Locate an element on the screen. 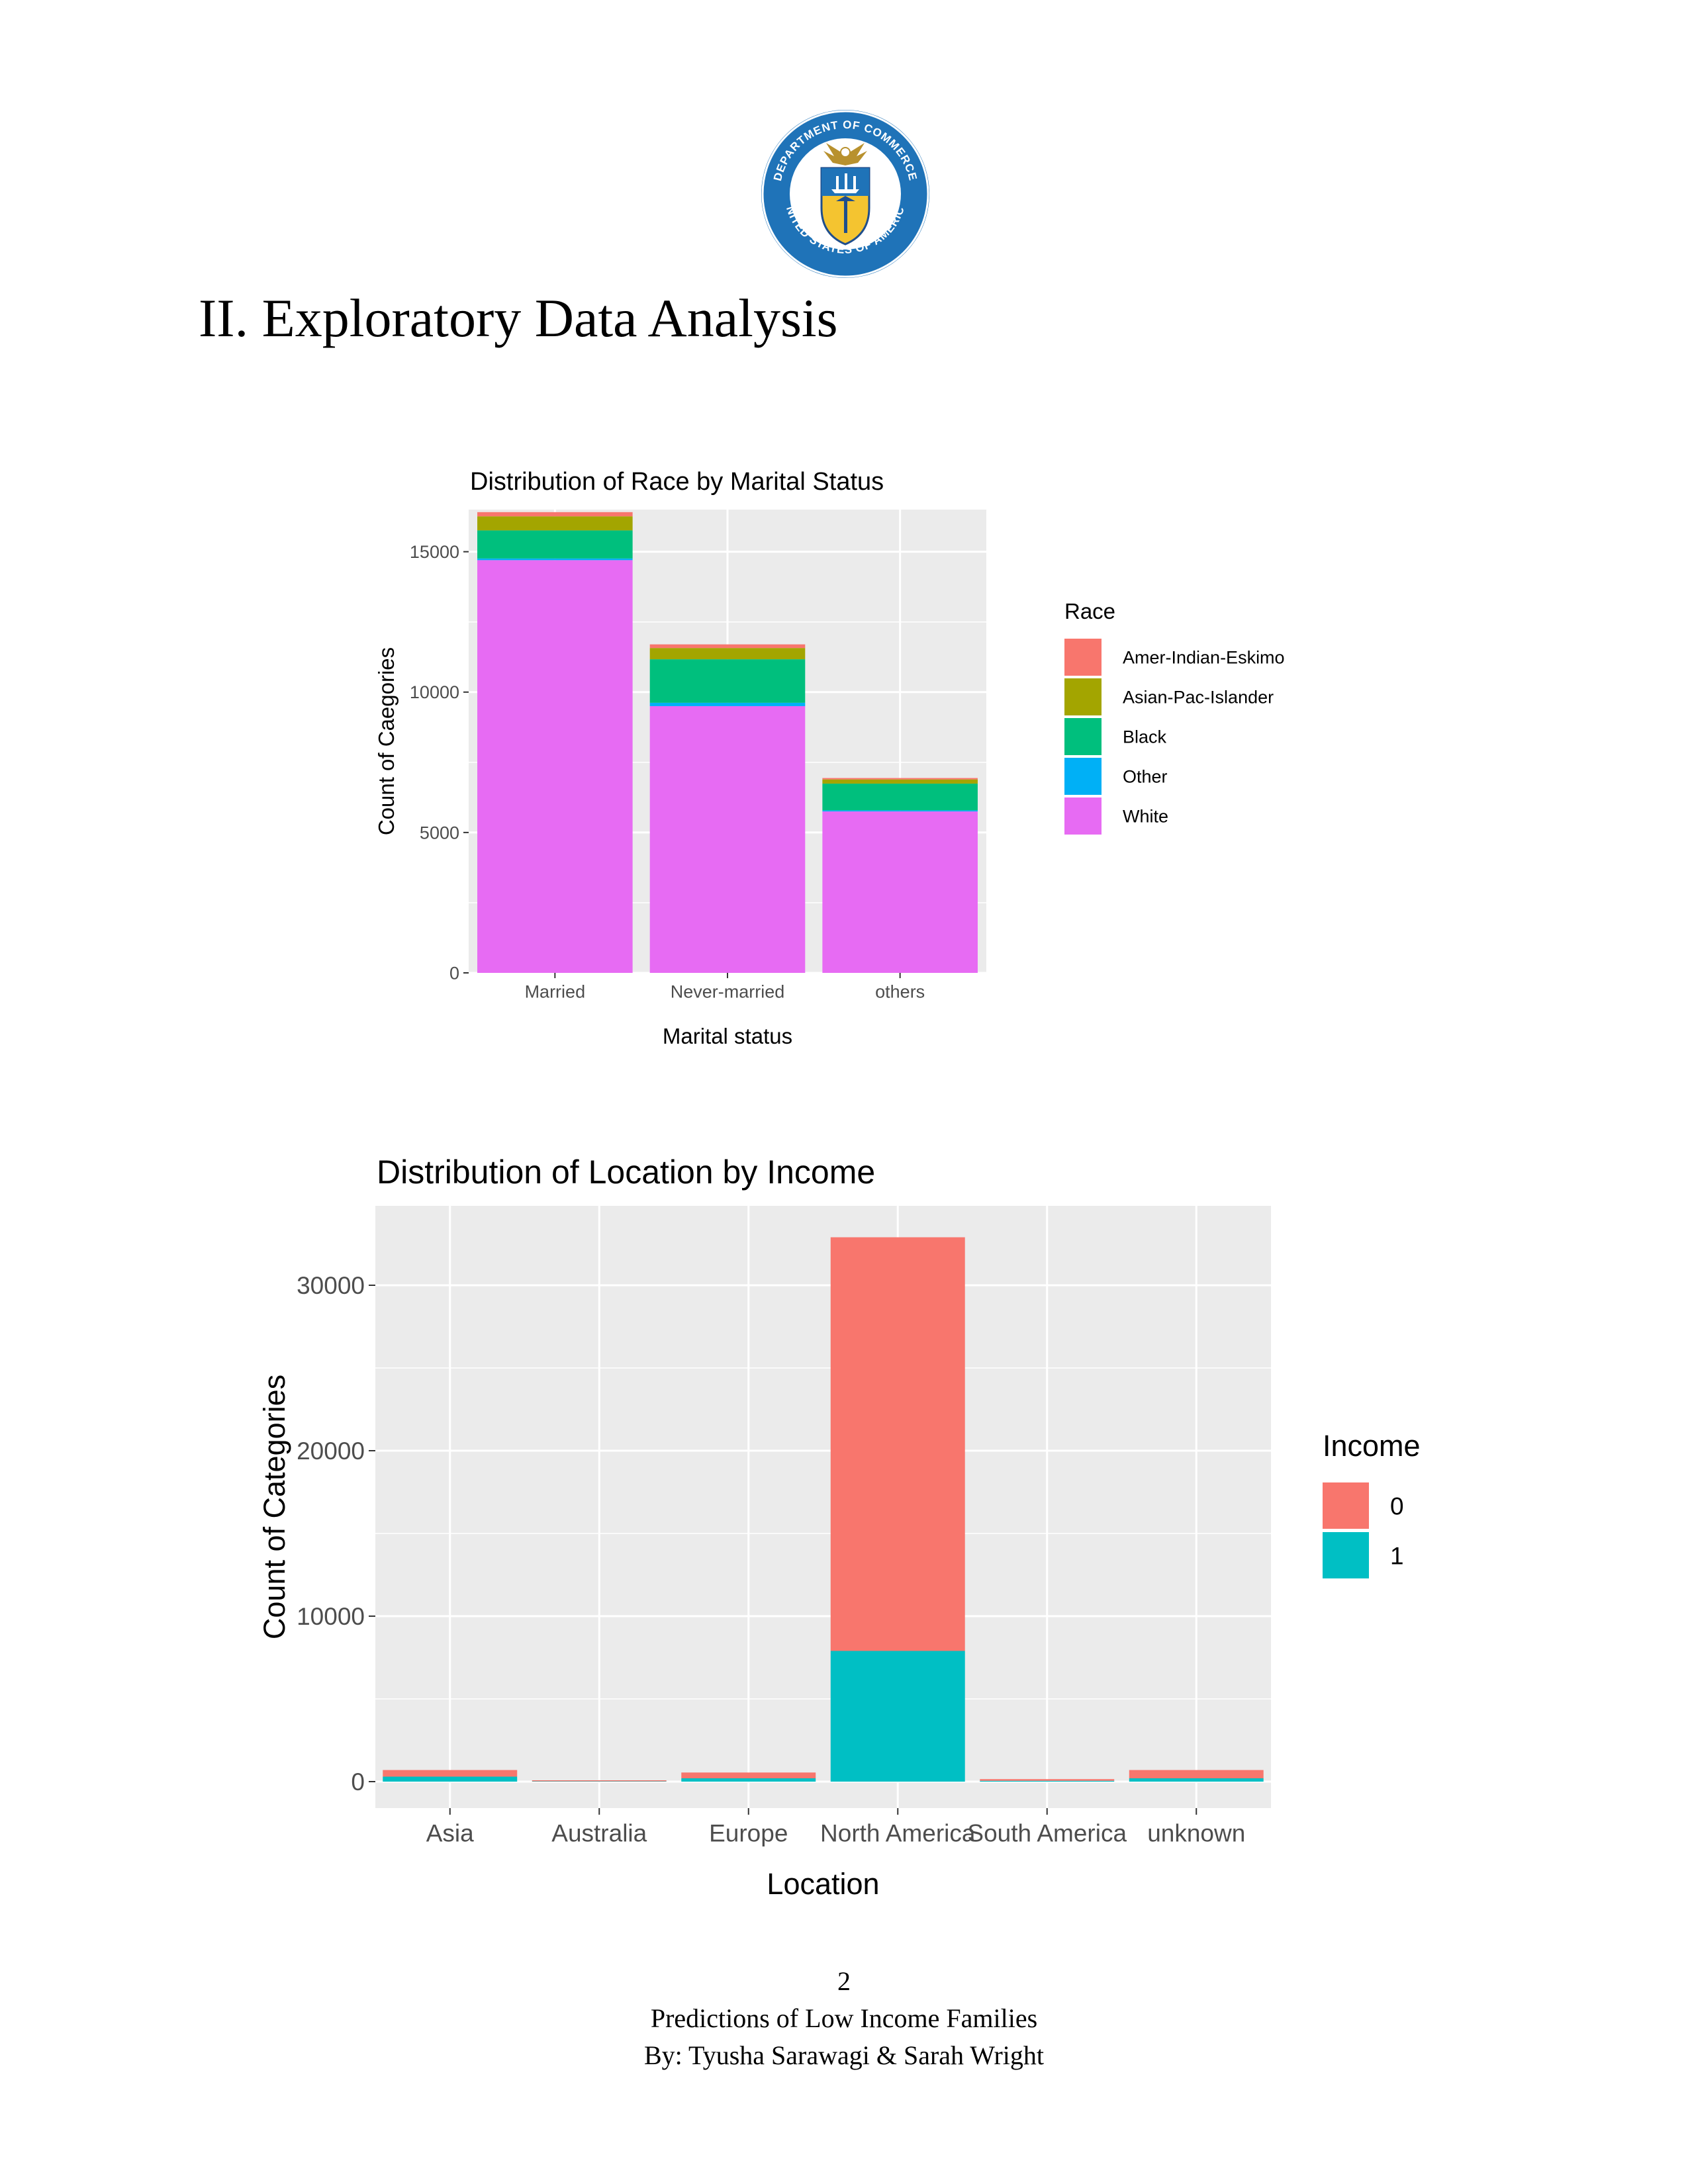 The width and height of the screenshot is (1688, 2184). bar-segment-1-south-america is located at coordinates (1047, 1781).